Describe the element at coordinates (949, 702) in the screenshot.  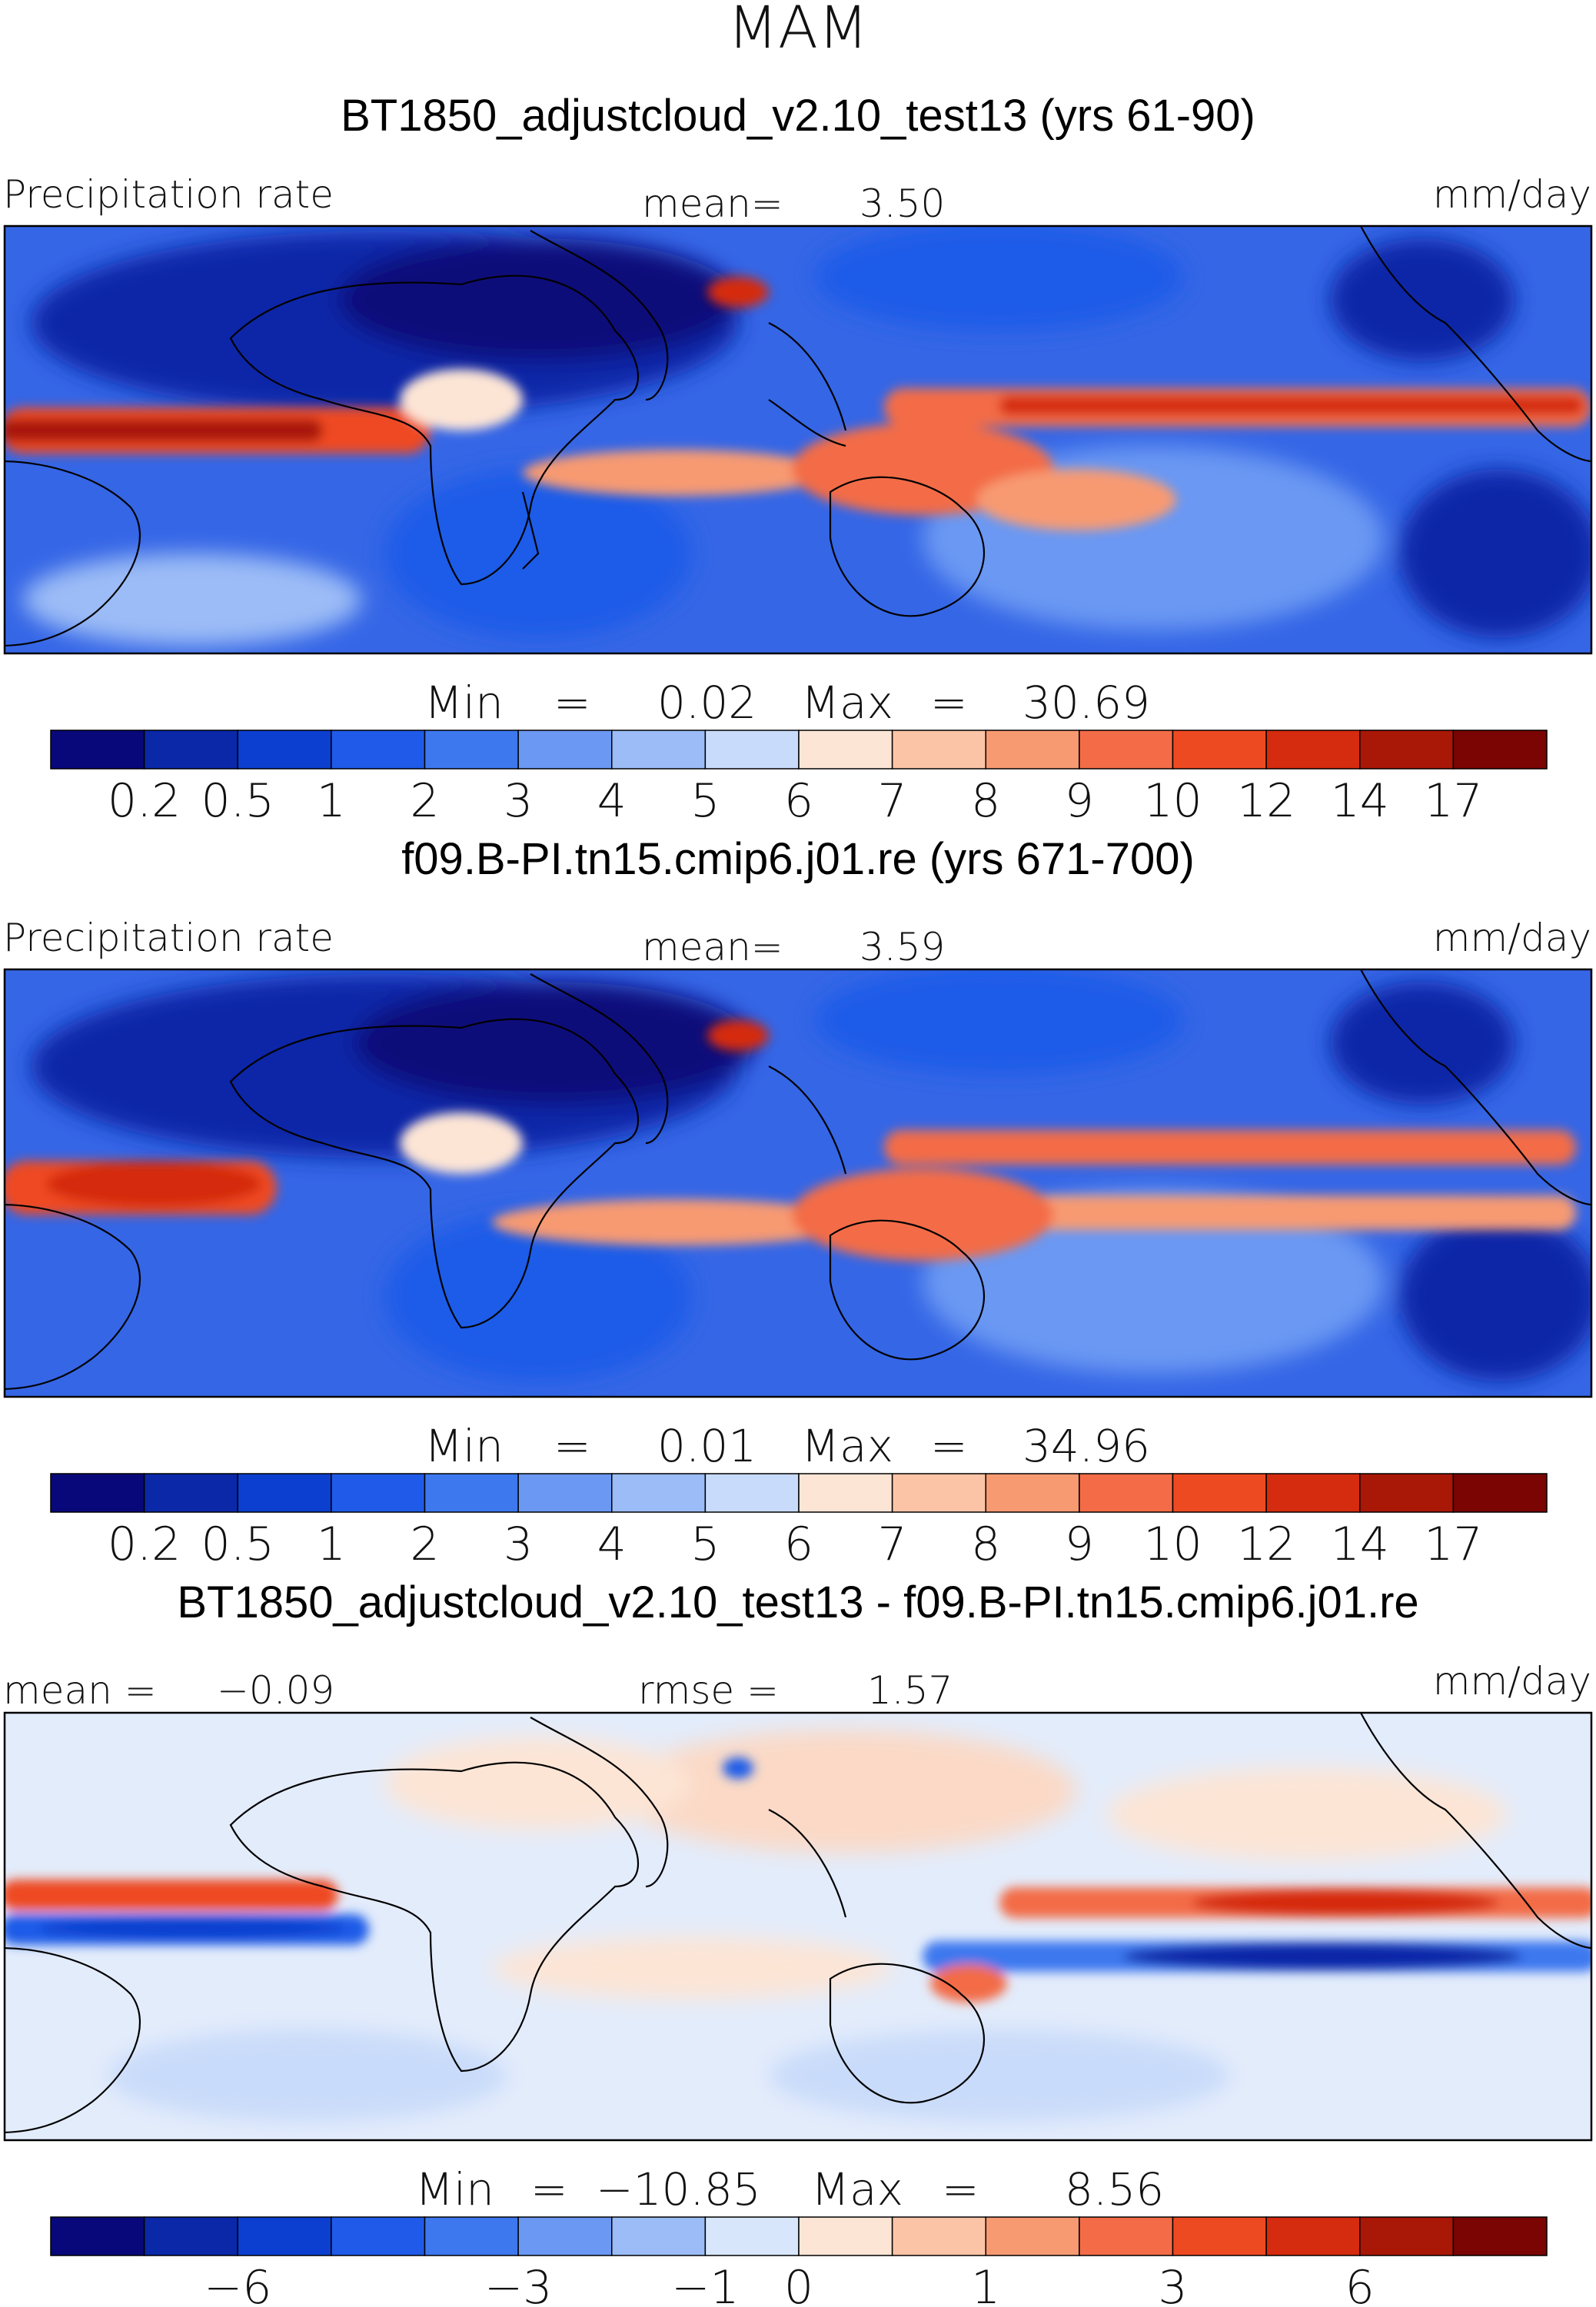
I see `panel-1-max-eq: =` at that location.